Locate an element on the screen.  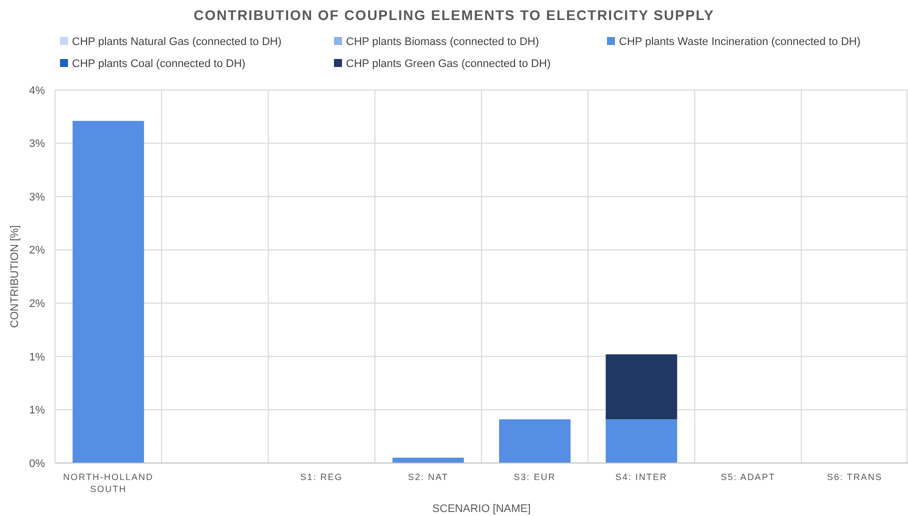
x-tick-label: S5: ADAPT is located at coordinates (748, 477).